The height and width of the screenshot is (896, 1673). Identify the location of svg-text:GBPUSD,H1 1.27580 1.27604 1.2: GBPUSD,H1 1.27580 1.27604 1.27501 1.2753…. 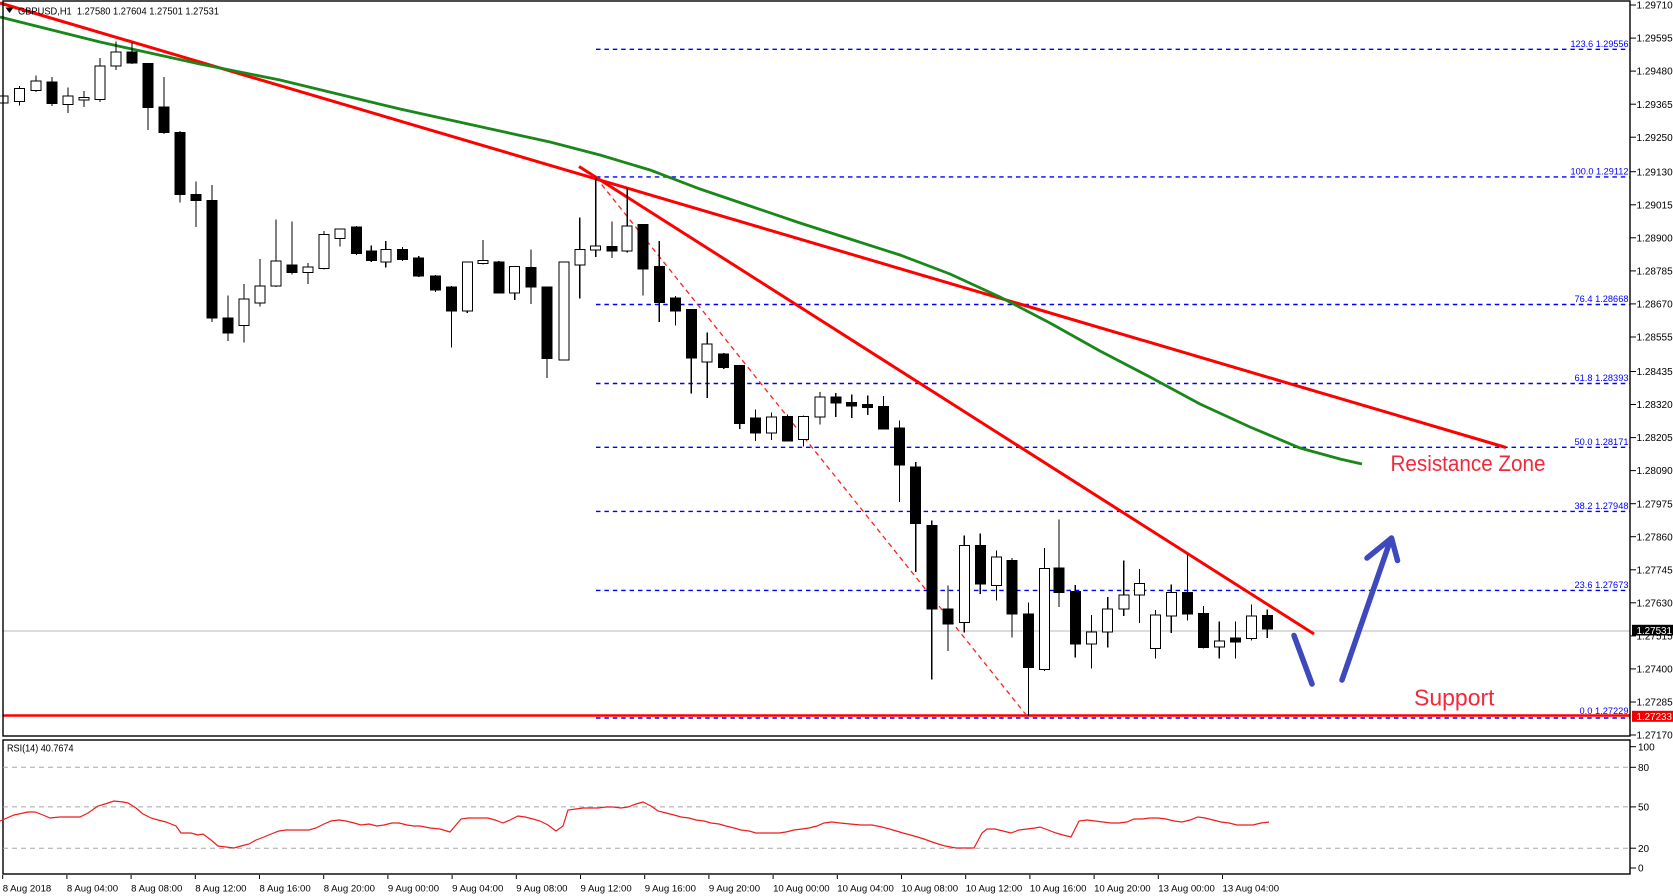
(118, 12).